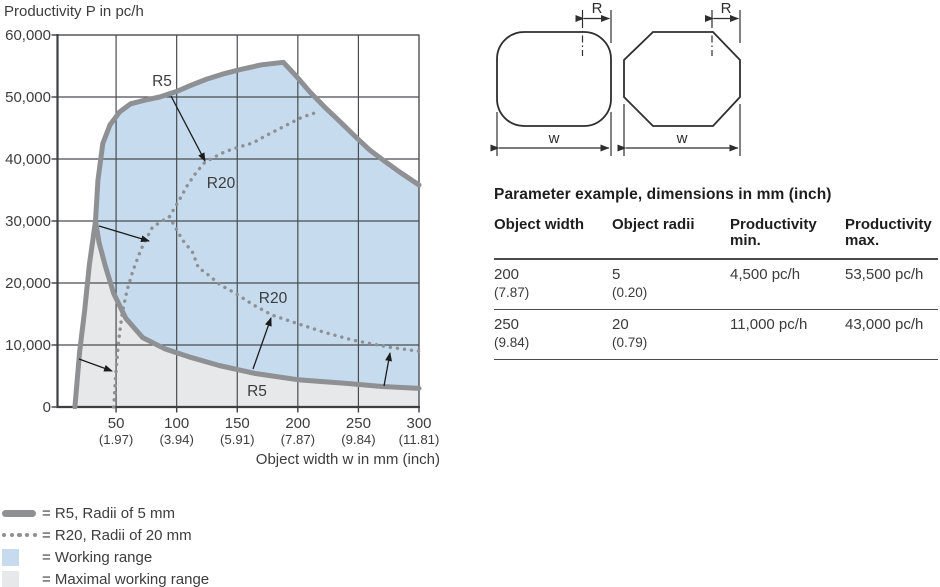 The height and width of the screenshot is (587, 940). Describe the element at coordinates (884, 324) in the screenshot. I see `productivity-max: 43,000 pc/h` at that location.